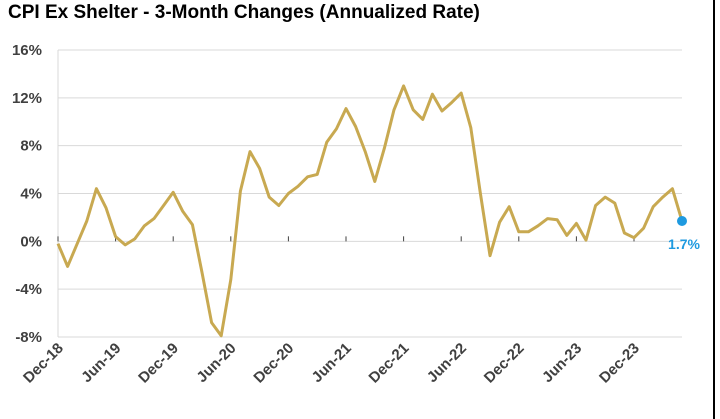 The height and width of the screenshot is (419, 720). I want to click on x-tick-label: Jun-20, so click(216, 363).